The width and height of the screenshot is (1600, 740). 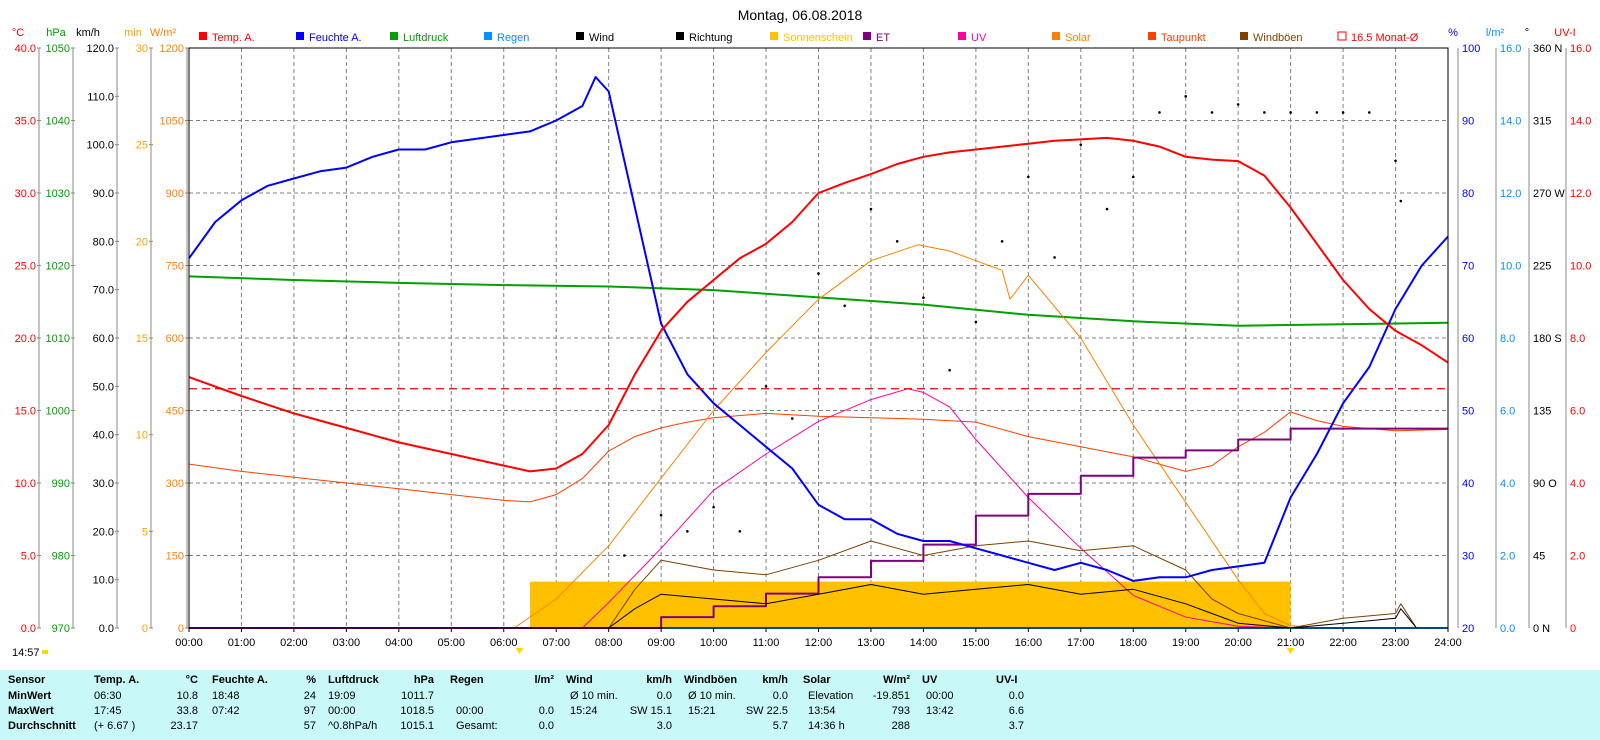 What do you see at coordinates (88, 33) in the screenshot?
I see `left-axis-unit: km/h` at bounding box center [88, 33].